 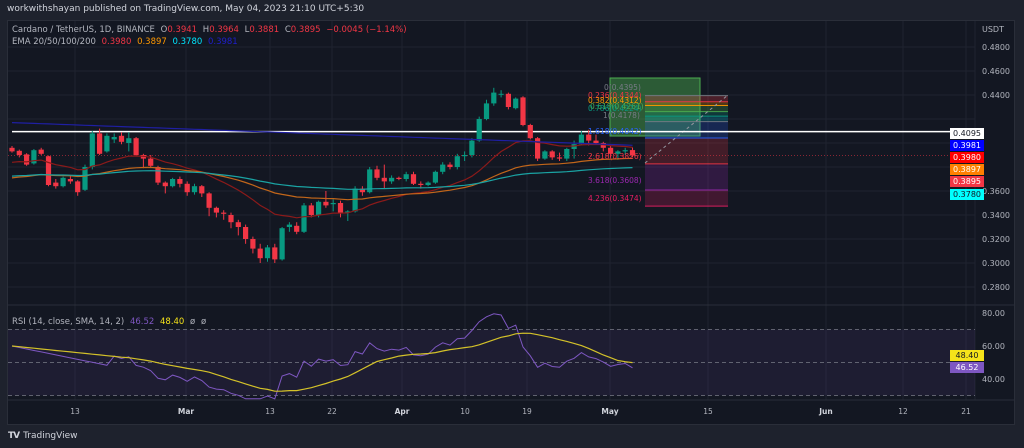 I want to click on time-tick: Mar, so click(x=186, y=411).